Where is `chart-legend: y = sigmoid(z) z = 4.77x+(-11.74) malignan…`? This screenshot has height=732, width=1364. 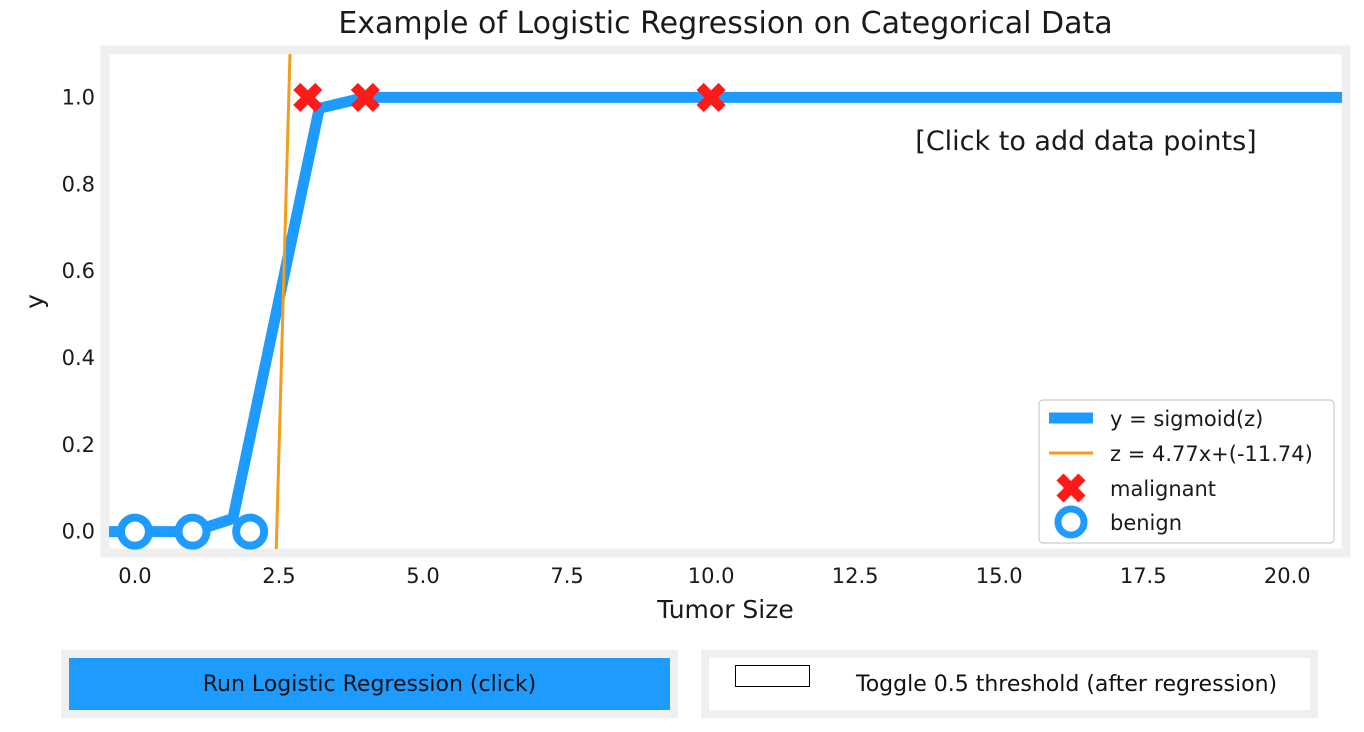 chart-legend: y = sigmoid(z) z = 4.77x+(-11.74) malignan… is located at coordinates (1186, 471).